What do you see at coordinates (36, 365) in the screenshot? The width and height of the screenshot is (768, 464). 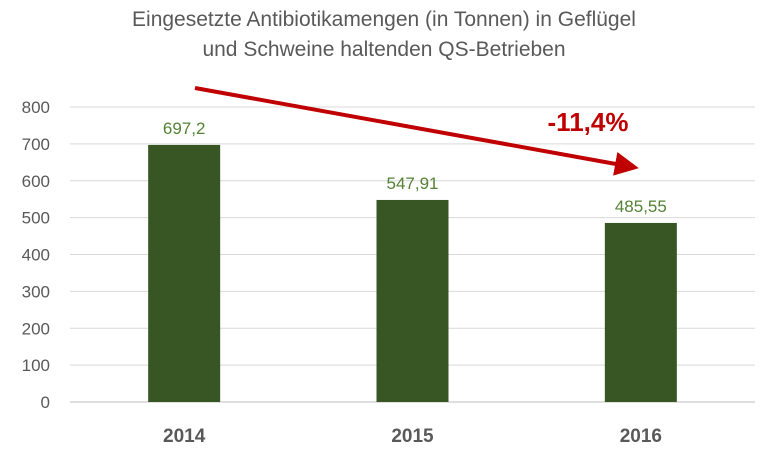 I see `y-tick-label: 100` at bounding box center [36, 365].